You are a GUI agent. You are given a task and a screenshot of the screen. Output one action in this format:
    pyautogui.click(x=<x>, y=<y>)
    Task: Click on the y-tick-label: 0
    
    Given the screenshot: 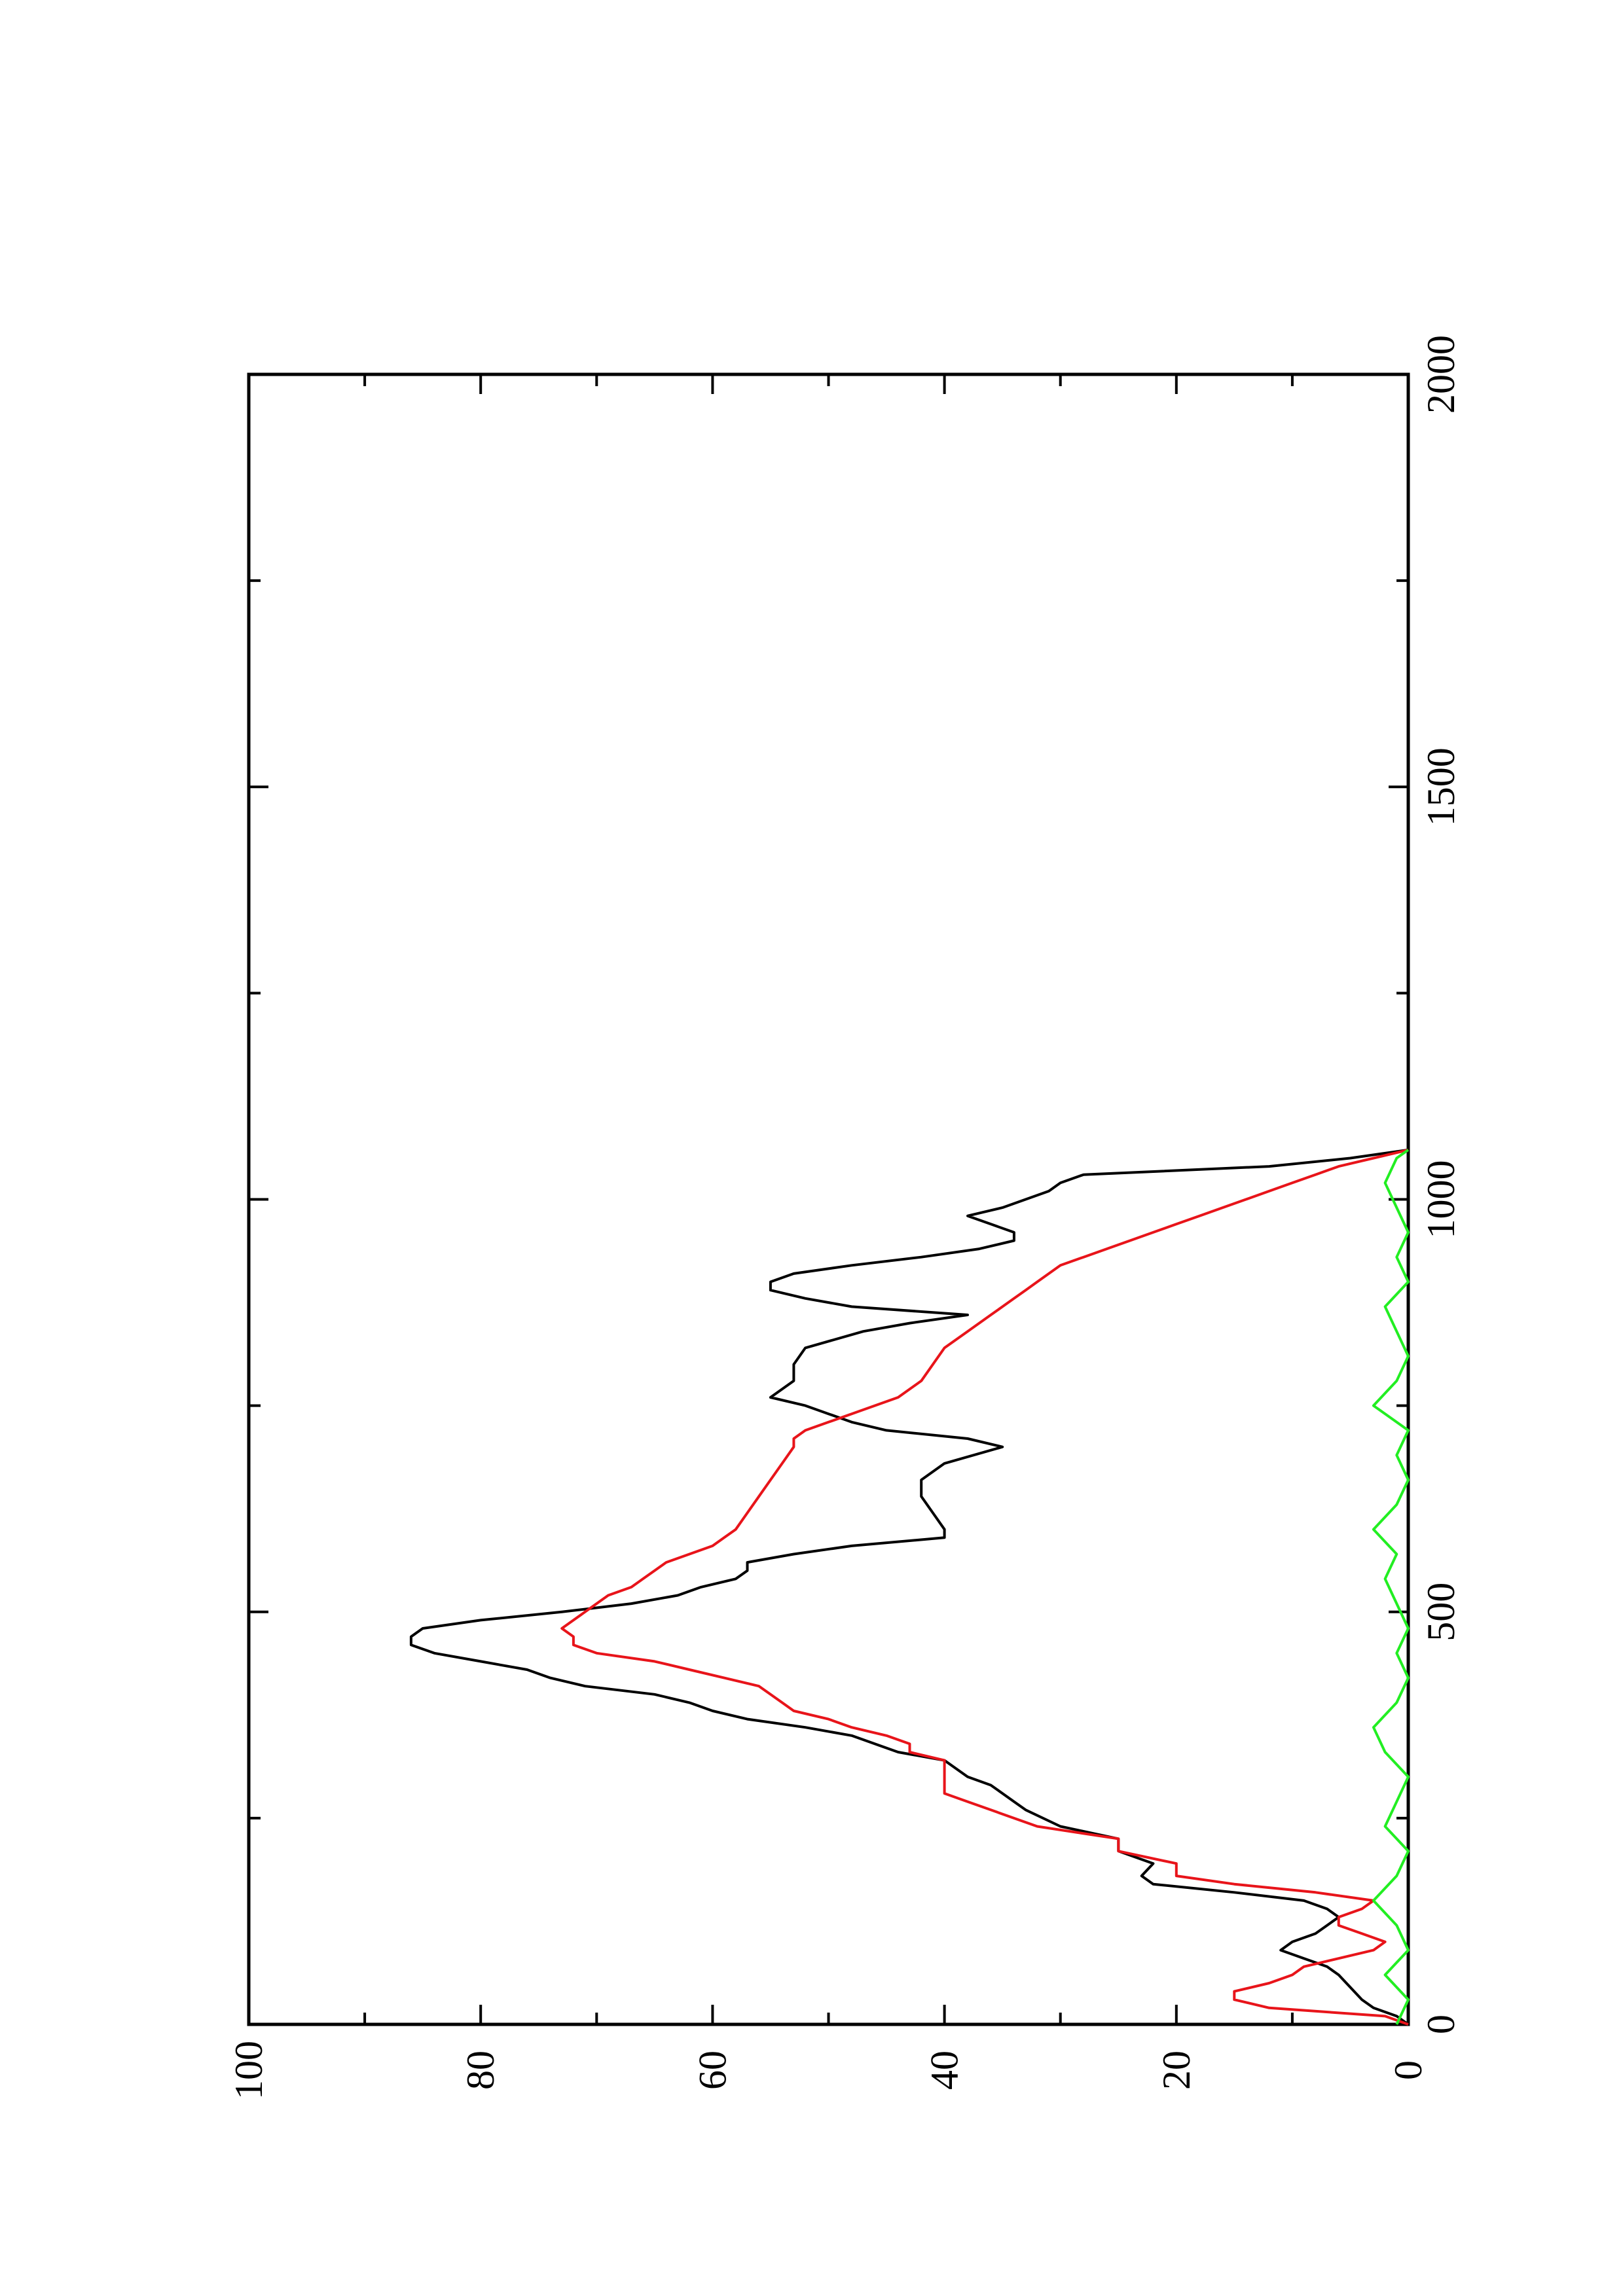 What is the action you would take?
    pyautogui.click(x=1408, y=2070)
    